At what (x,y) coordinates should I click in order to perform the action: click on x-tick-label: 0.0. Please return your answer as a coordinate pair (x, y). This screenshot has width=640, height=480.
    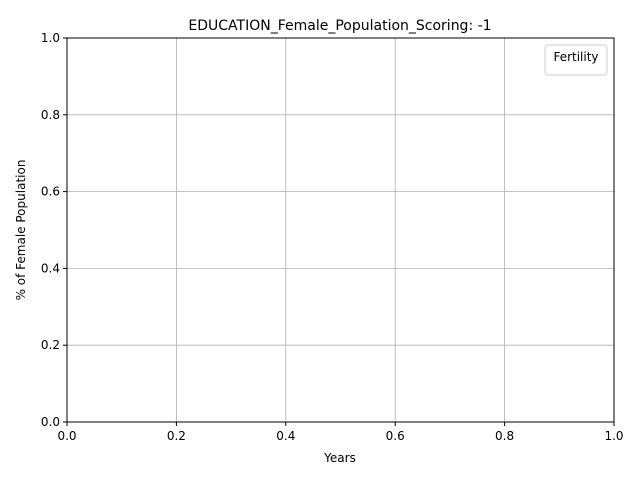
    Looking at the image, I should click on (66, 436).